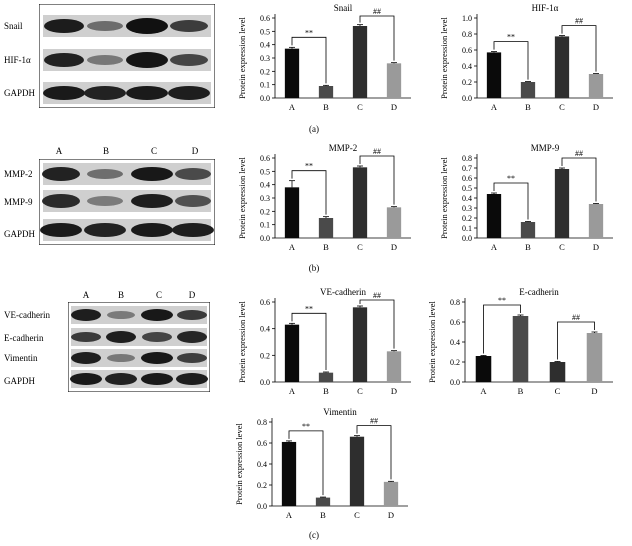 The height and width of the screenshot is (546, 632). Describe the element at coordinates (467, 18) in the screenshot. I see `y-tick-label: 1.0` at that location.